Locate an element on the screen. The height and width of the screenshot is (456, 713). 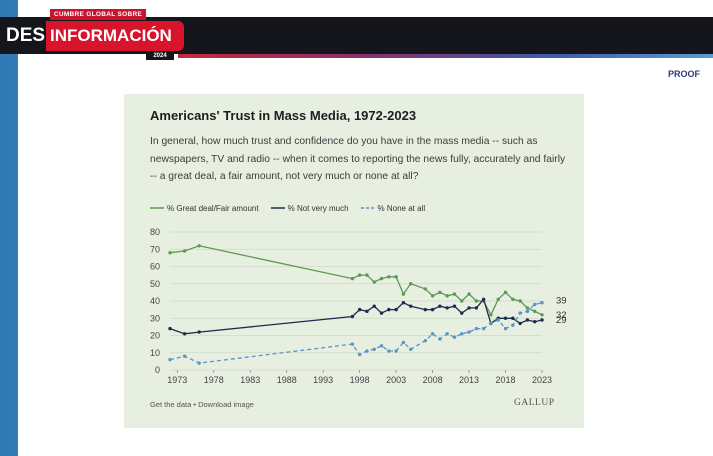
y-tick-label: 0 is located at coordinates (157, 370).